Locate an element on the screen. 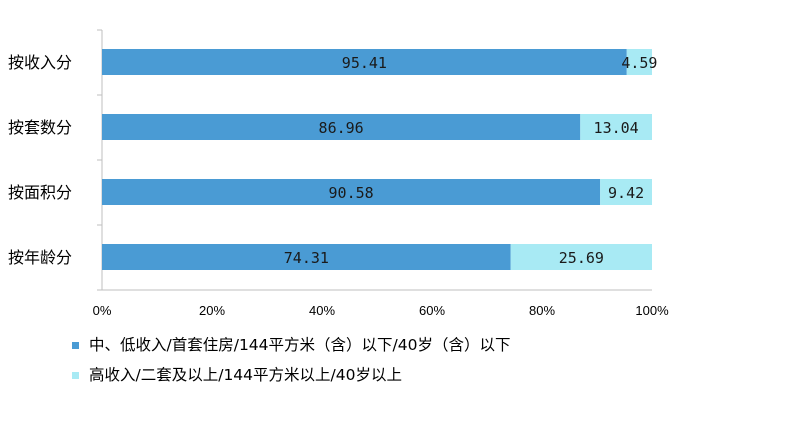 The height and width of the screenshot is (429, 800). data-label: 86.96 is located at coordinates (341, 128).